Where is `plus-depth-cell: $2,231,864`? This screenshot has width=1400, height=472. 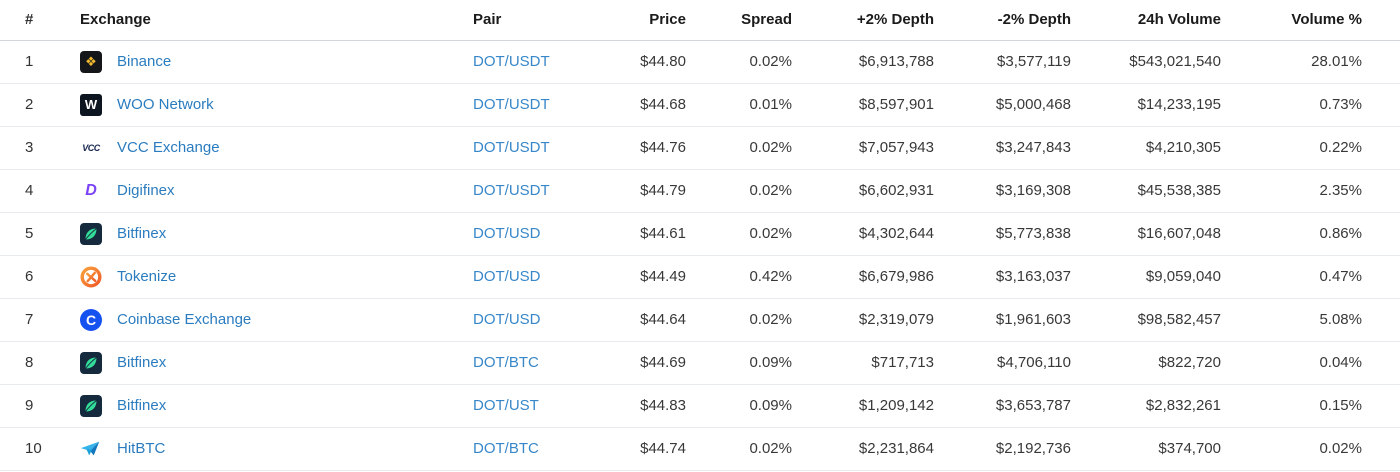 plus-depth-cell: $2,231,864 is located at coordinates (864, 448).